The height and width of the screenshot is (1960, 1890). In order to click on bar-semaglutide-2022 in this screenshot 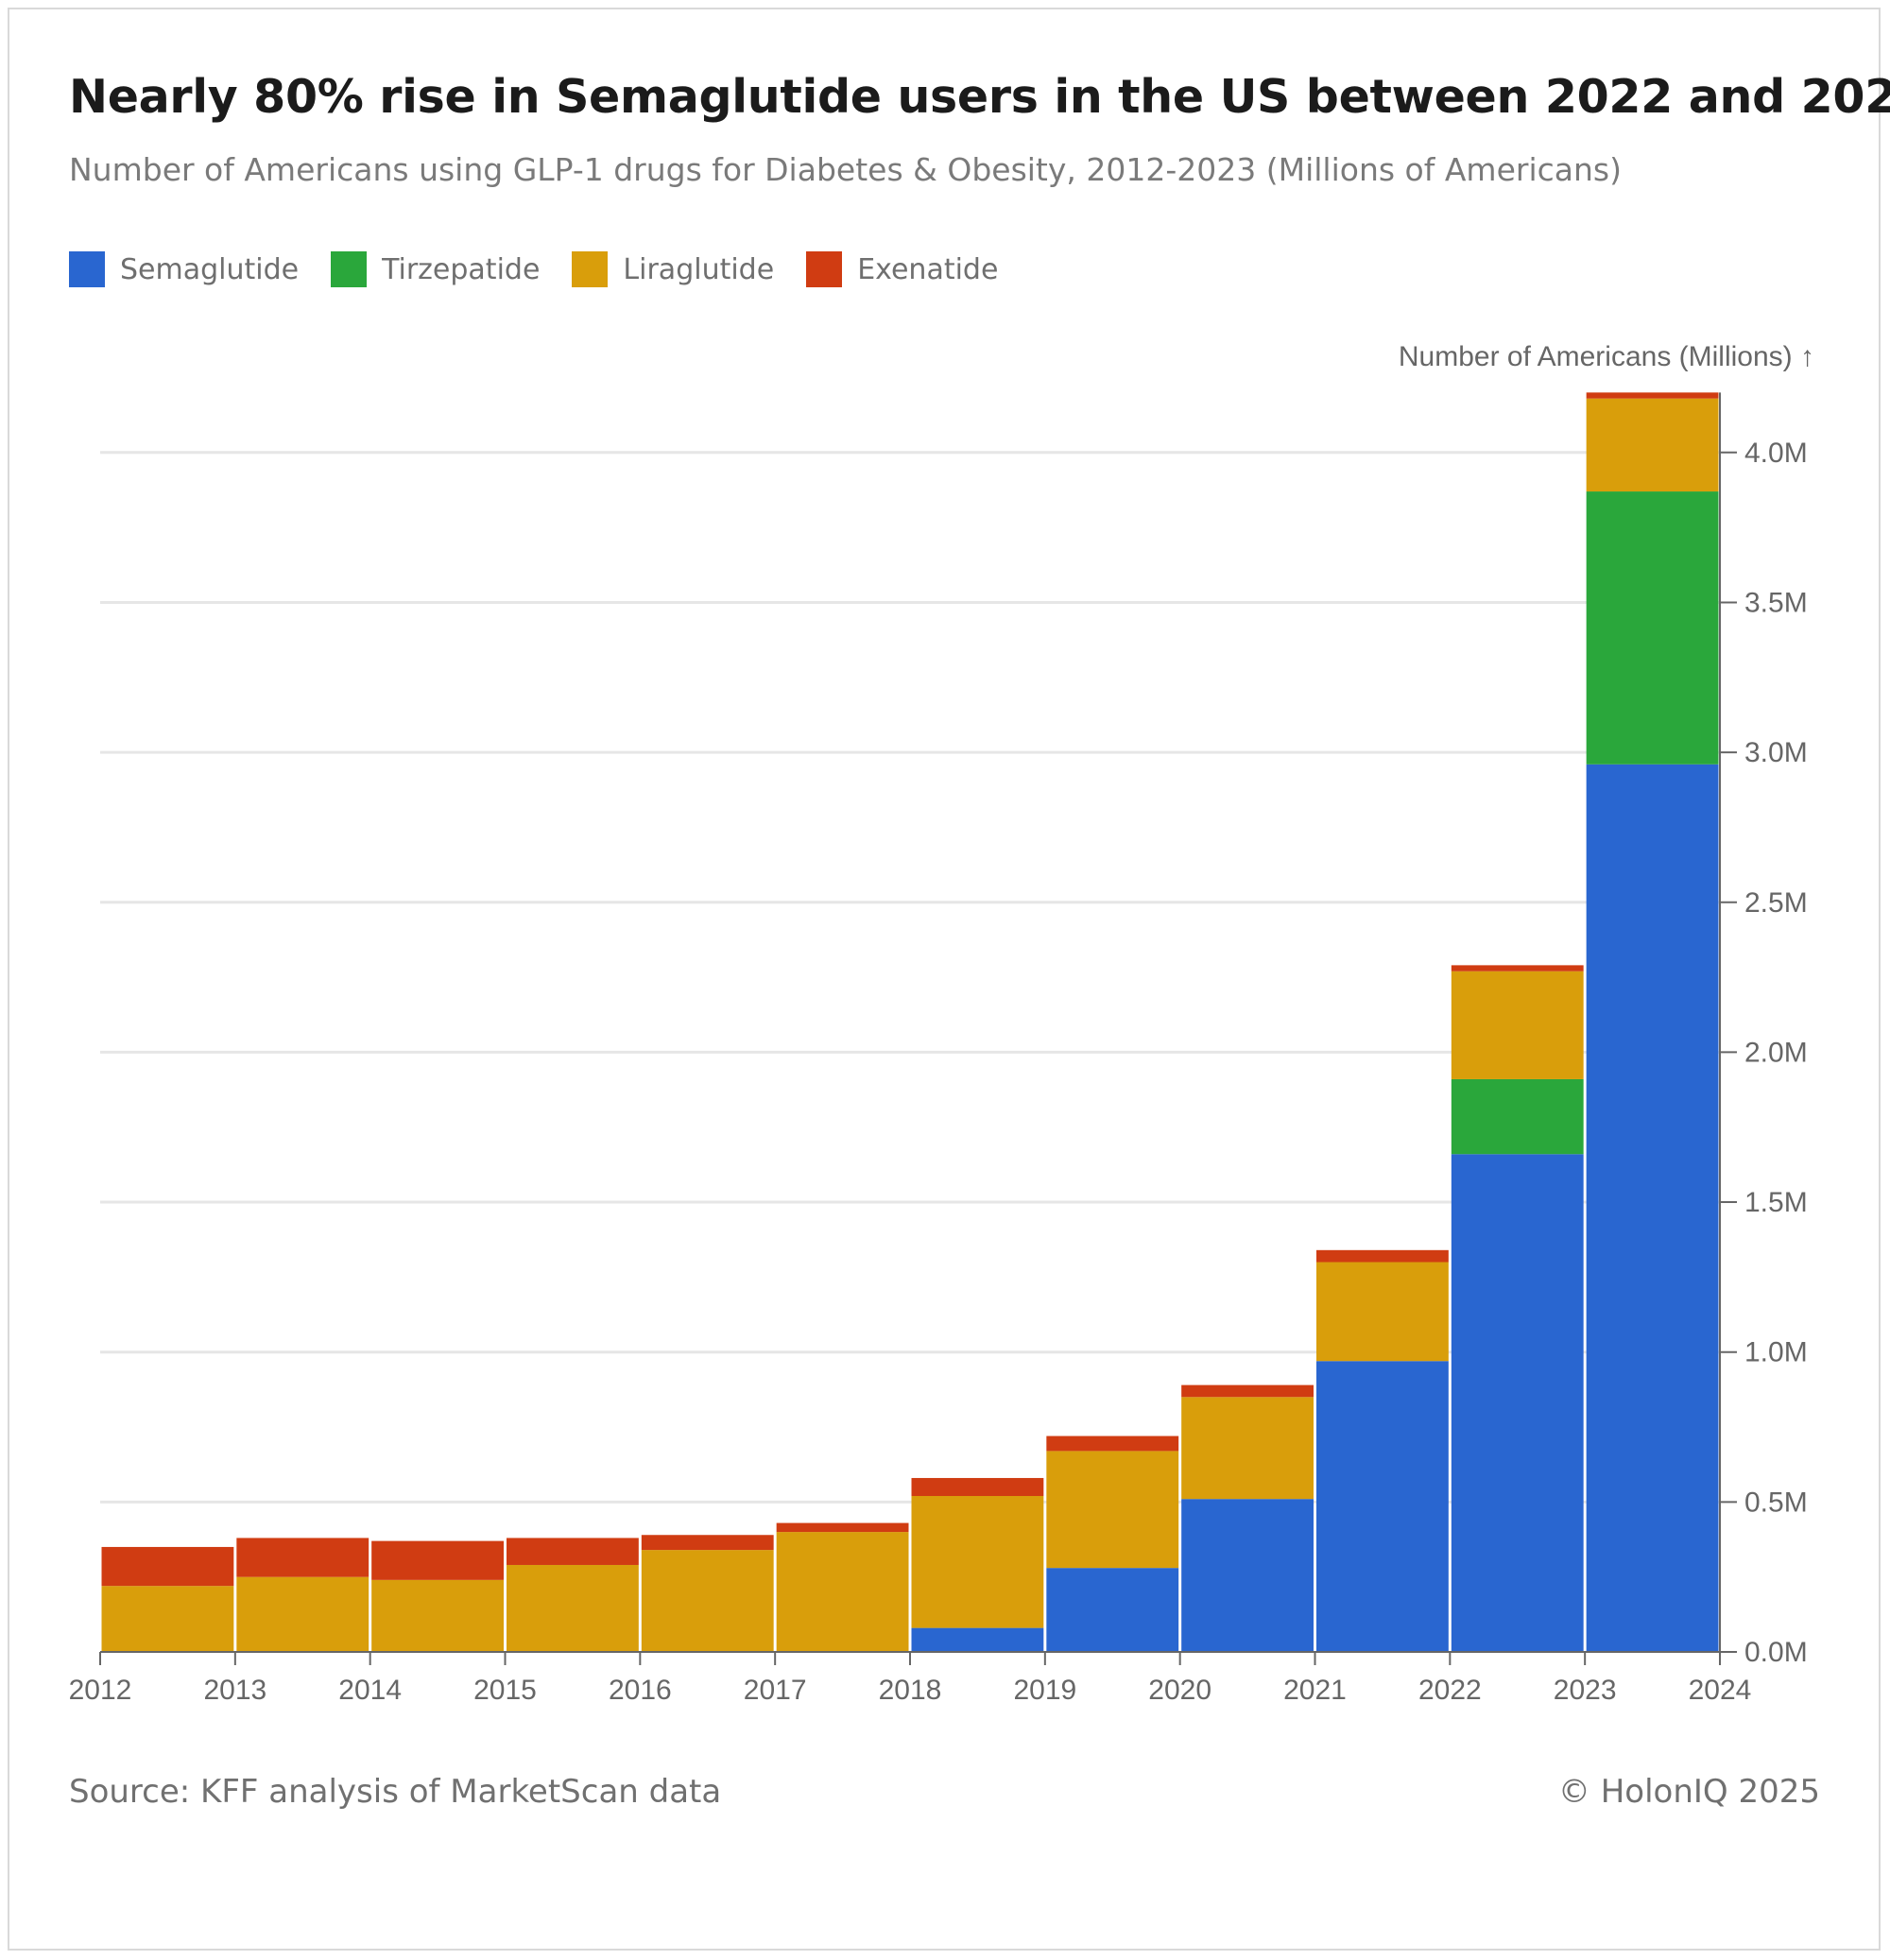, I will do `click(1517, 1403)`.